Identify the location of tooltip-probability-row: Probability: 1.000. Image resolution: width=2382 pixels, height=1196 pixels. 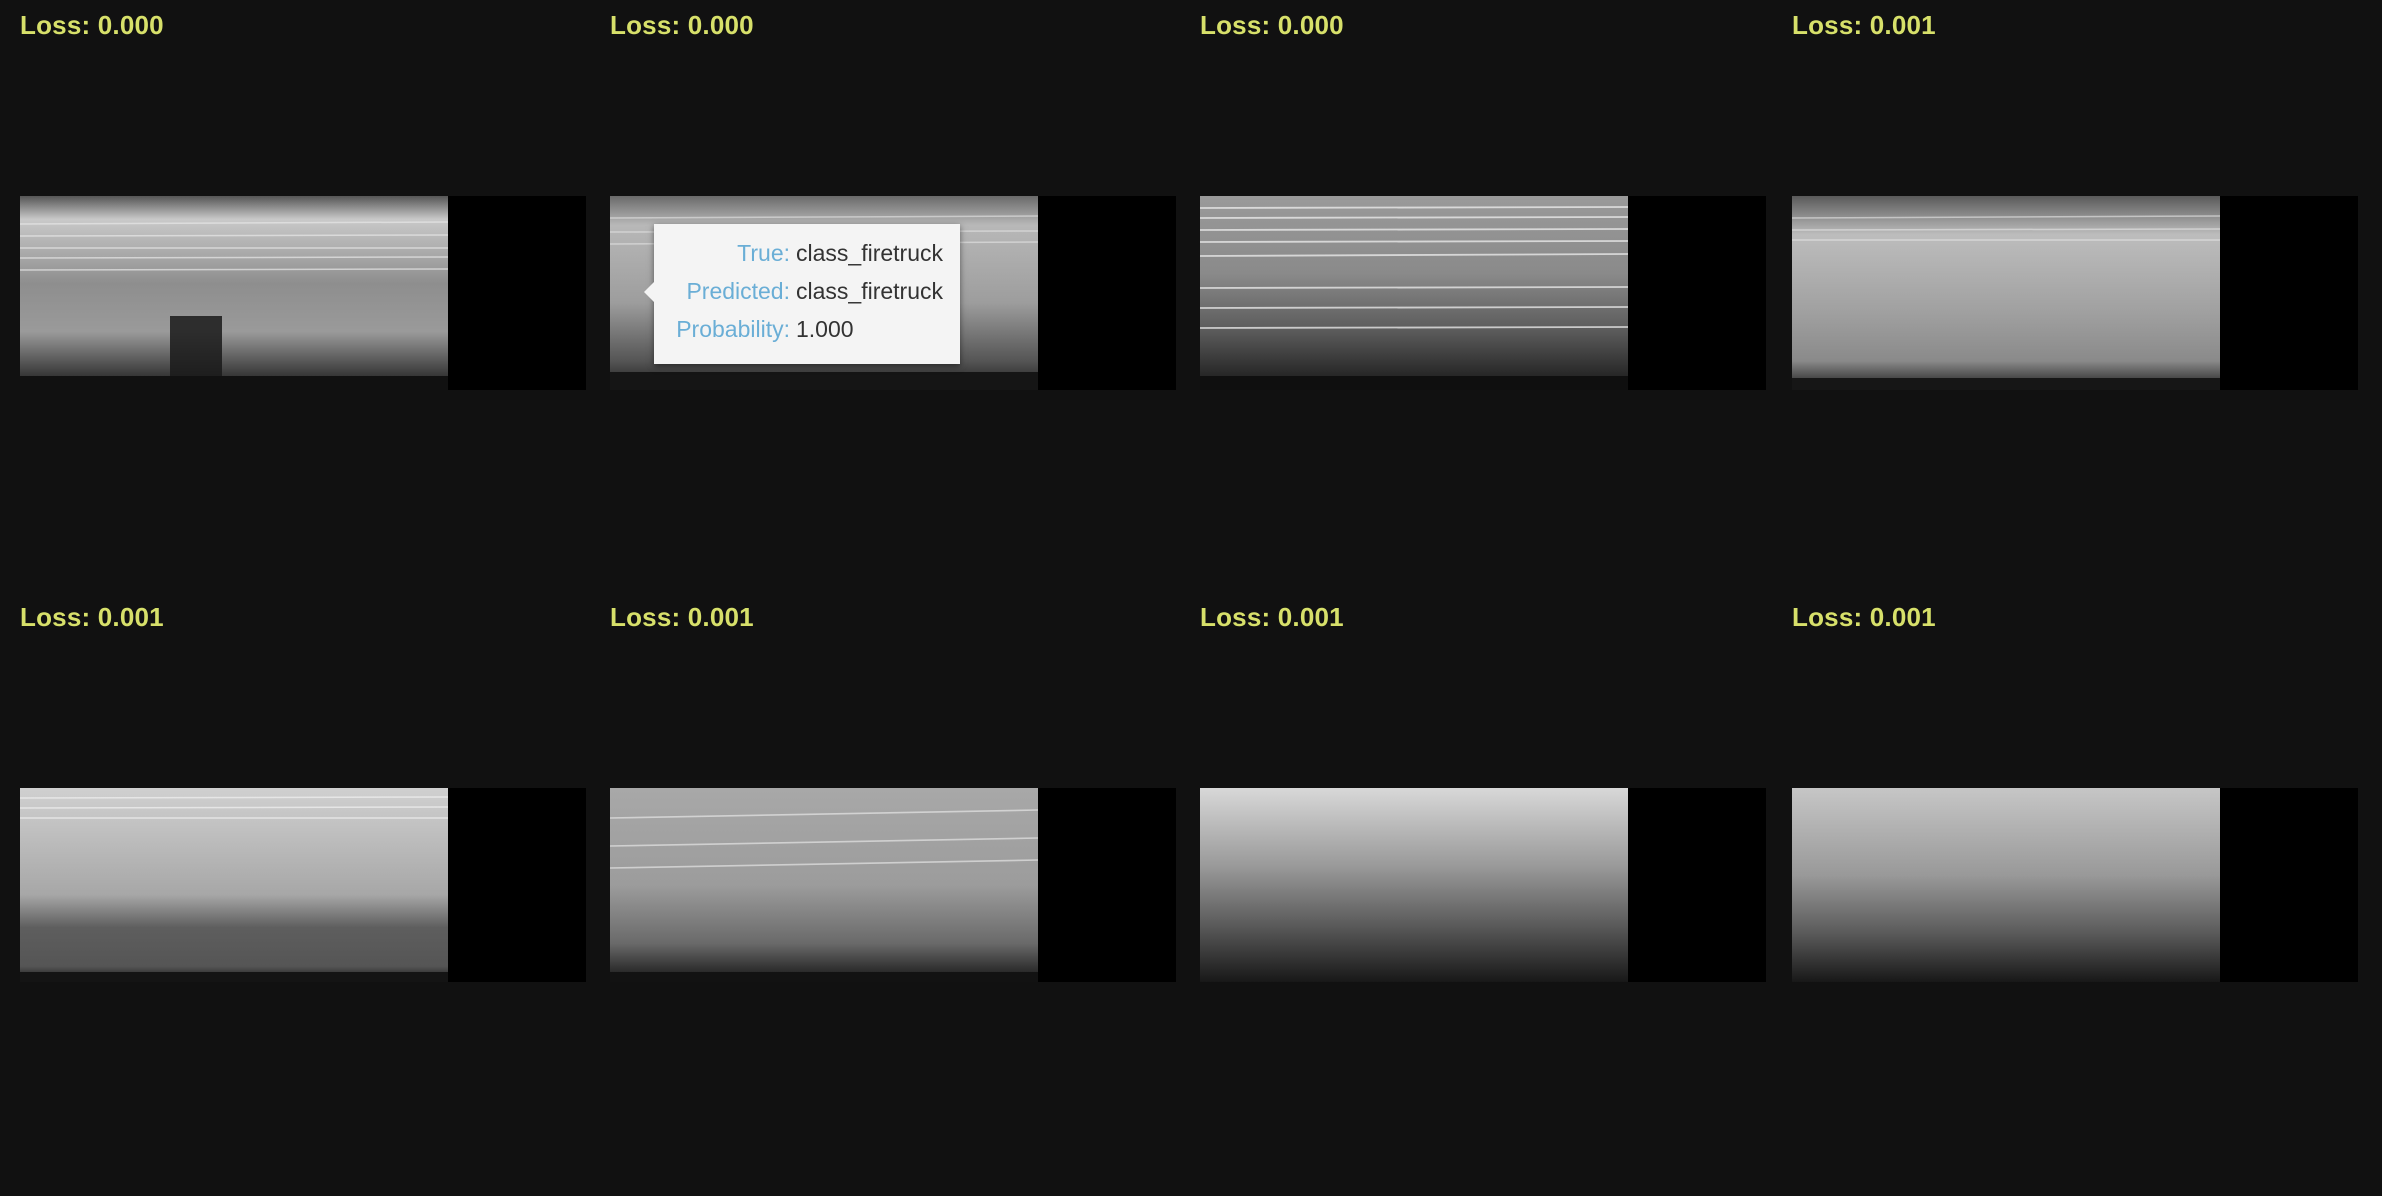
(807, 329).